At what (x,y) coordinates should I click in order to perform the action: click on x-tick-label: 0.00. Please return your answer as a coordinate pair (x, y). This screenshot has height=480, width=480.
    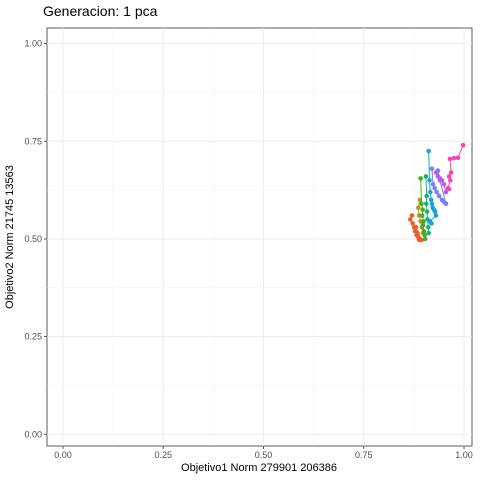
    Looking at the image, I should click on (63, 455).